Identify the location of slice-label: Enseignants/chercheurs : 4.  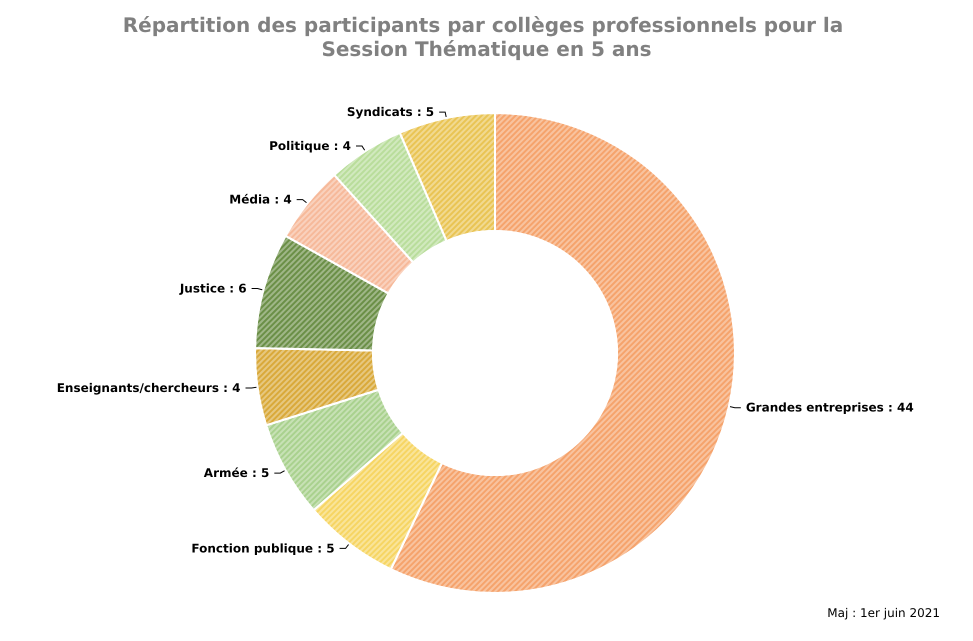
(148, 388).